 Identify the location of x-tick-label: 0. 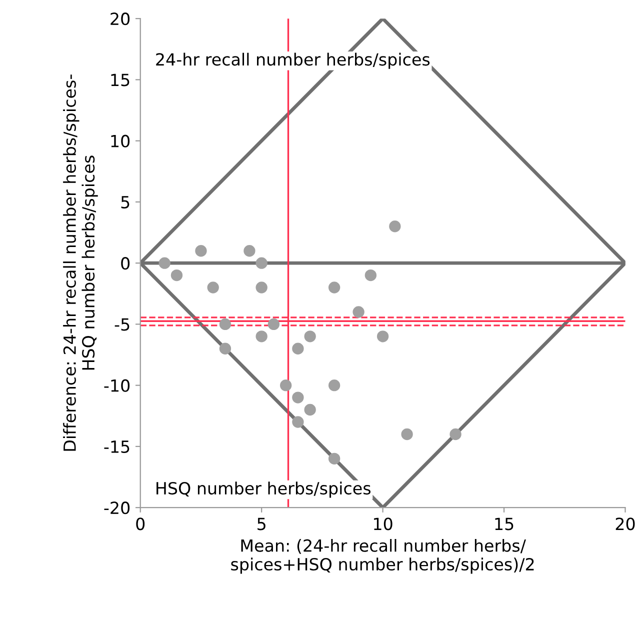
(140, 524).